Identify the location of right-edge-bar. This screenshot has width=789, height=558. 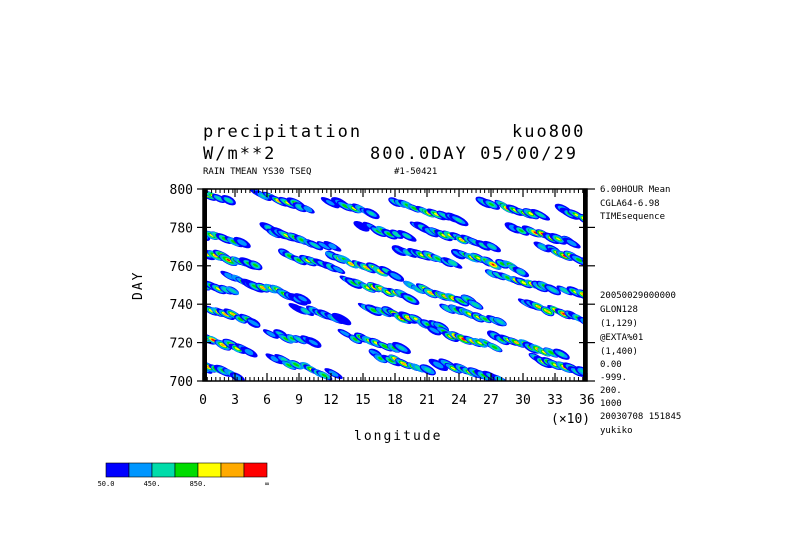
(585, 285).